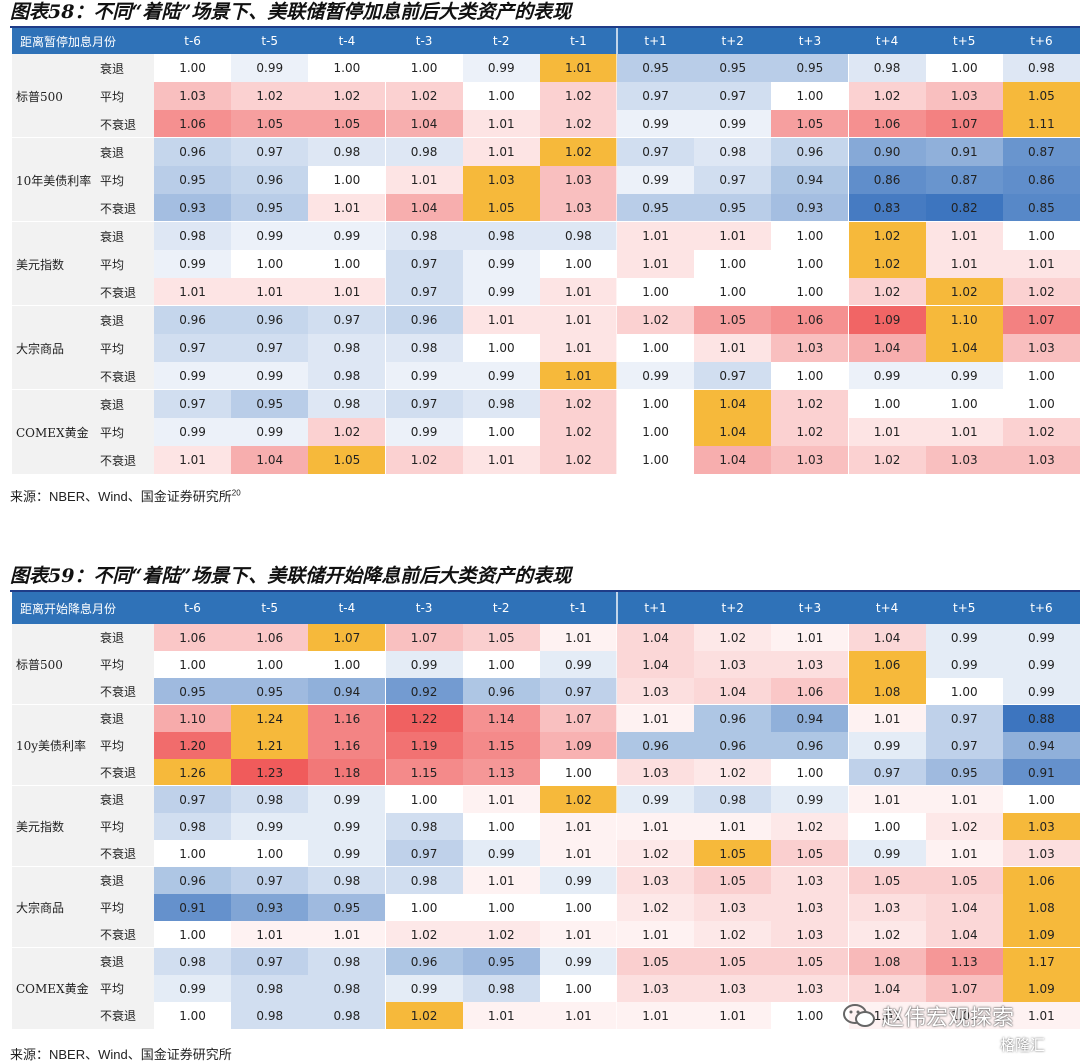 Image resolution: width=1080 pixels, height=1063 pixels. What do you see at coordinates (655, 608) in the screenshot?
I see `column-header: t+1` at bounding box center [655, 608].